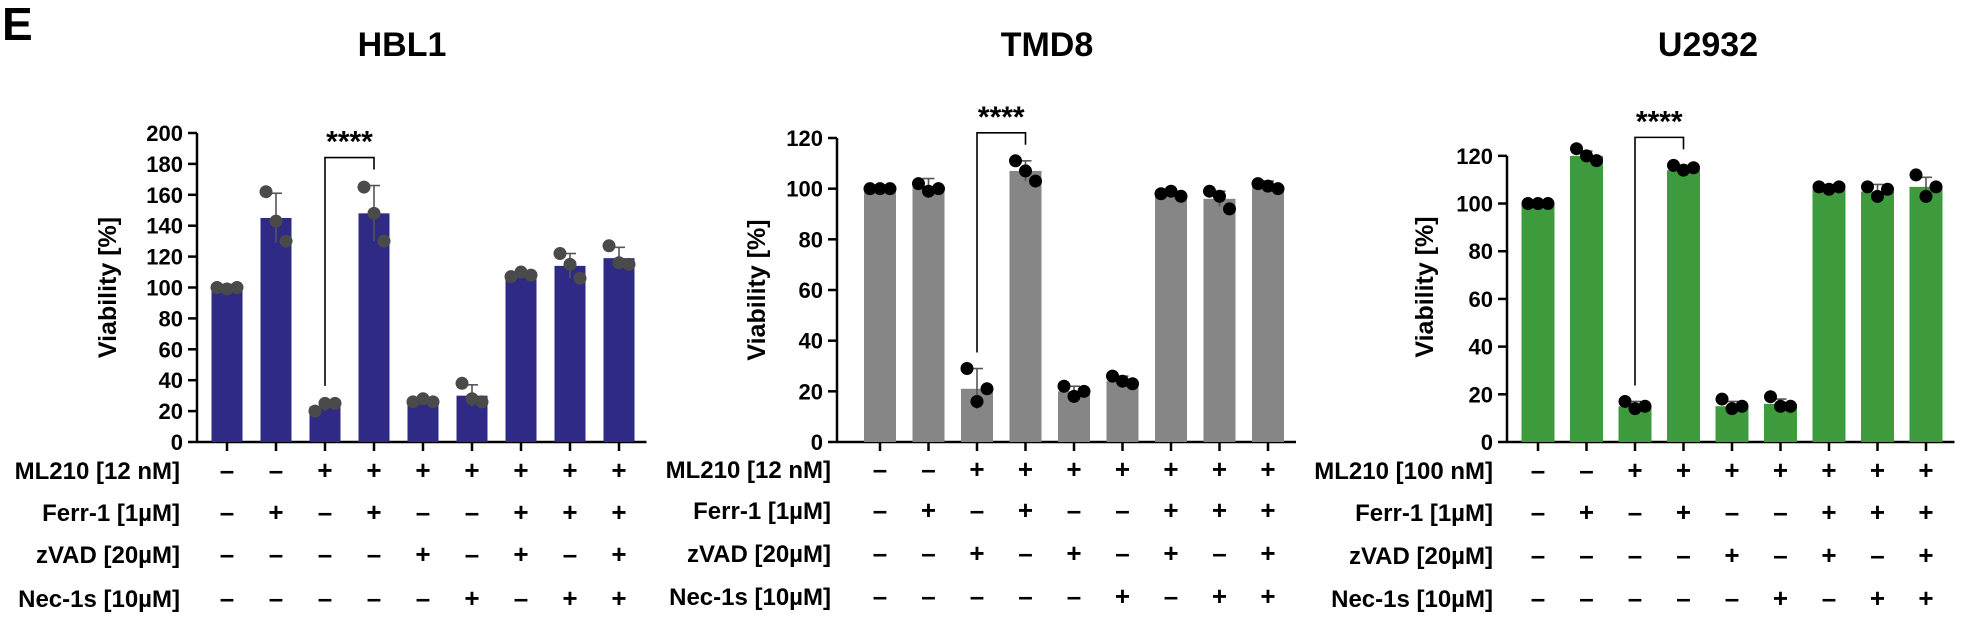 Image resolution: width=1971 pixels, height=624 pixels. Describe the element at coordinates (811, 341) in the screenshot. I see `y-tick-label: 40` at that location.